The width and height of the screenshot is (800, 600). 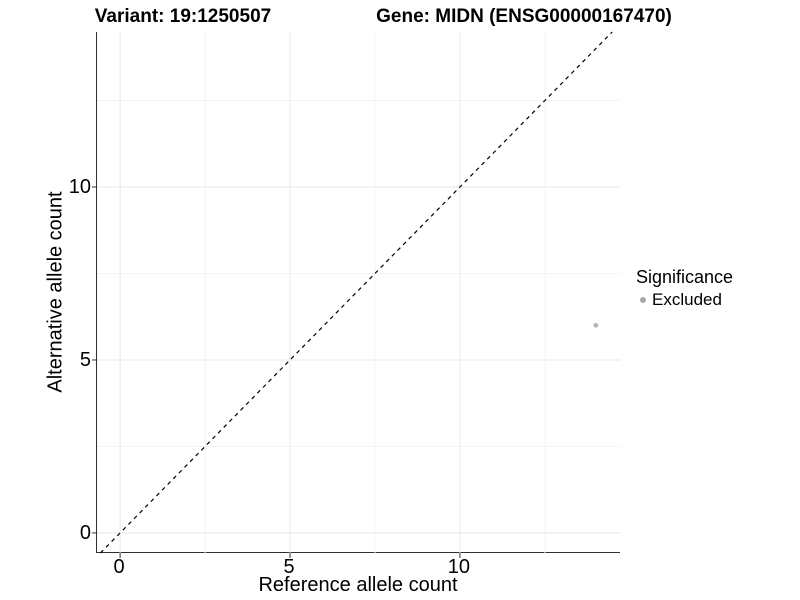 What do you see at coordinates (55, 292) in the screenshot?
I see `y-axis-title: Alternative allele count` at bounding box center [55, 292].